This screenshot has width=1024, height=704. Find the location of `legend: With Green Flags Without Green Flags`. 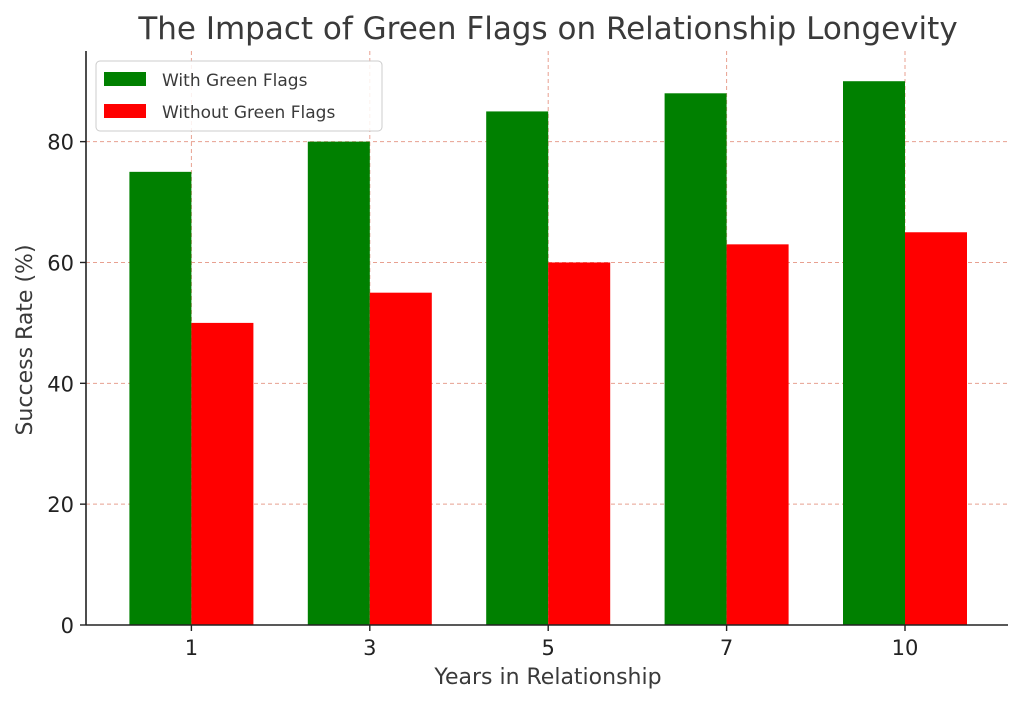

legend: With Green Flags Without Green Flags is located at coordinates (239, 96).